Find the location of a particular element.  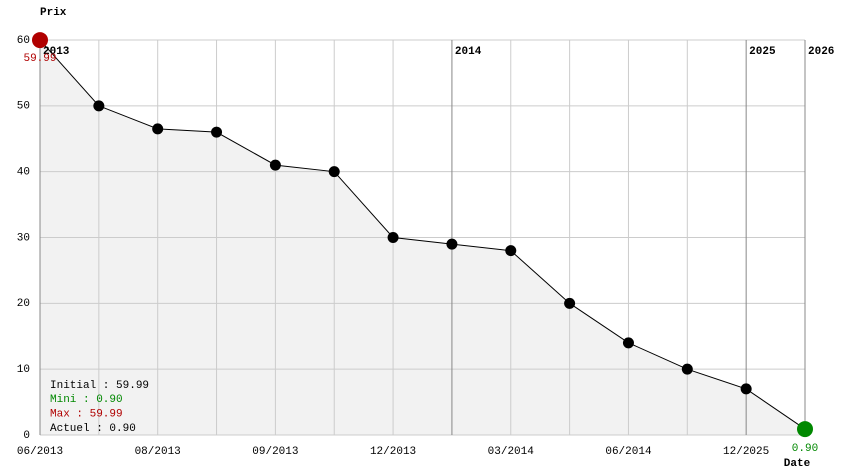

year-label: 2013 is located at coordinates (56, 52).